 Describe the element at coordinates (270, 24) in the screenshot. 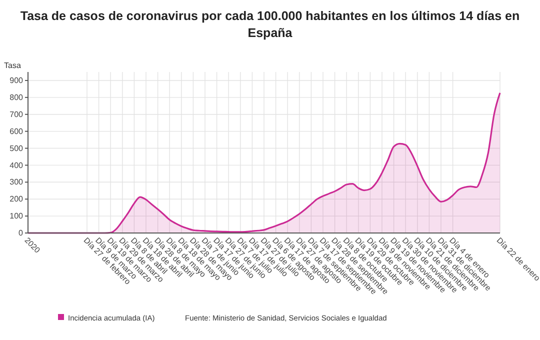

I see `chart-title: Tasa de casos de coronavirus por cada 100.000 habitantes en los últimos 14 días en España` at that location.